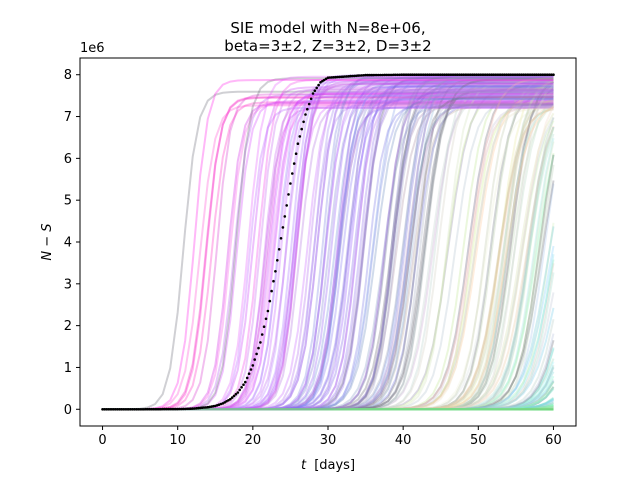  What do you see at coordinates (68, 410) in the screenshot?
I see `y-tick-label: 0` at bounding box center [68, 410].